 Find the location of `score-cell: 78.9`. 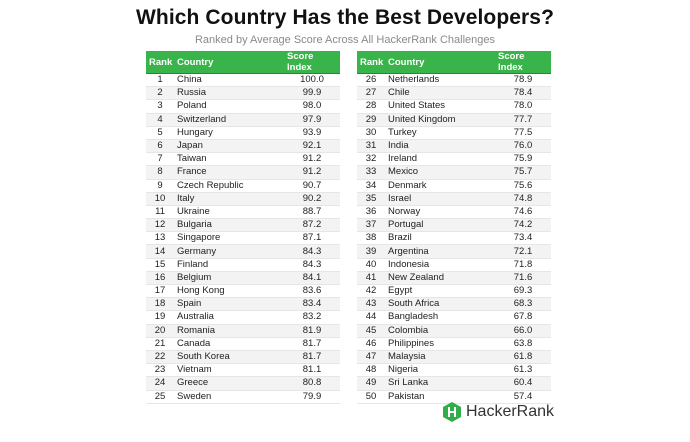

score-cell: 78.9 is located at coordinates (523, 80).